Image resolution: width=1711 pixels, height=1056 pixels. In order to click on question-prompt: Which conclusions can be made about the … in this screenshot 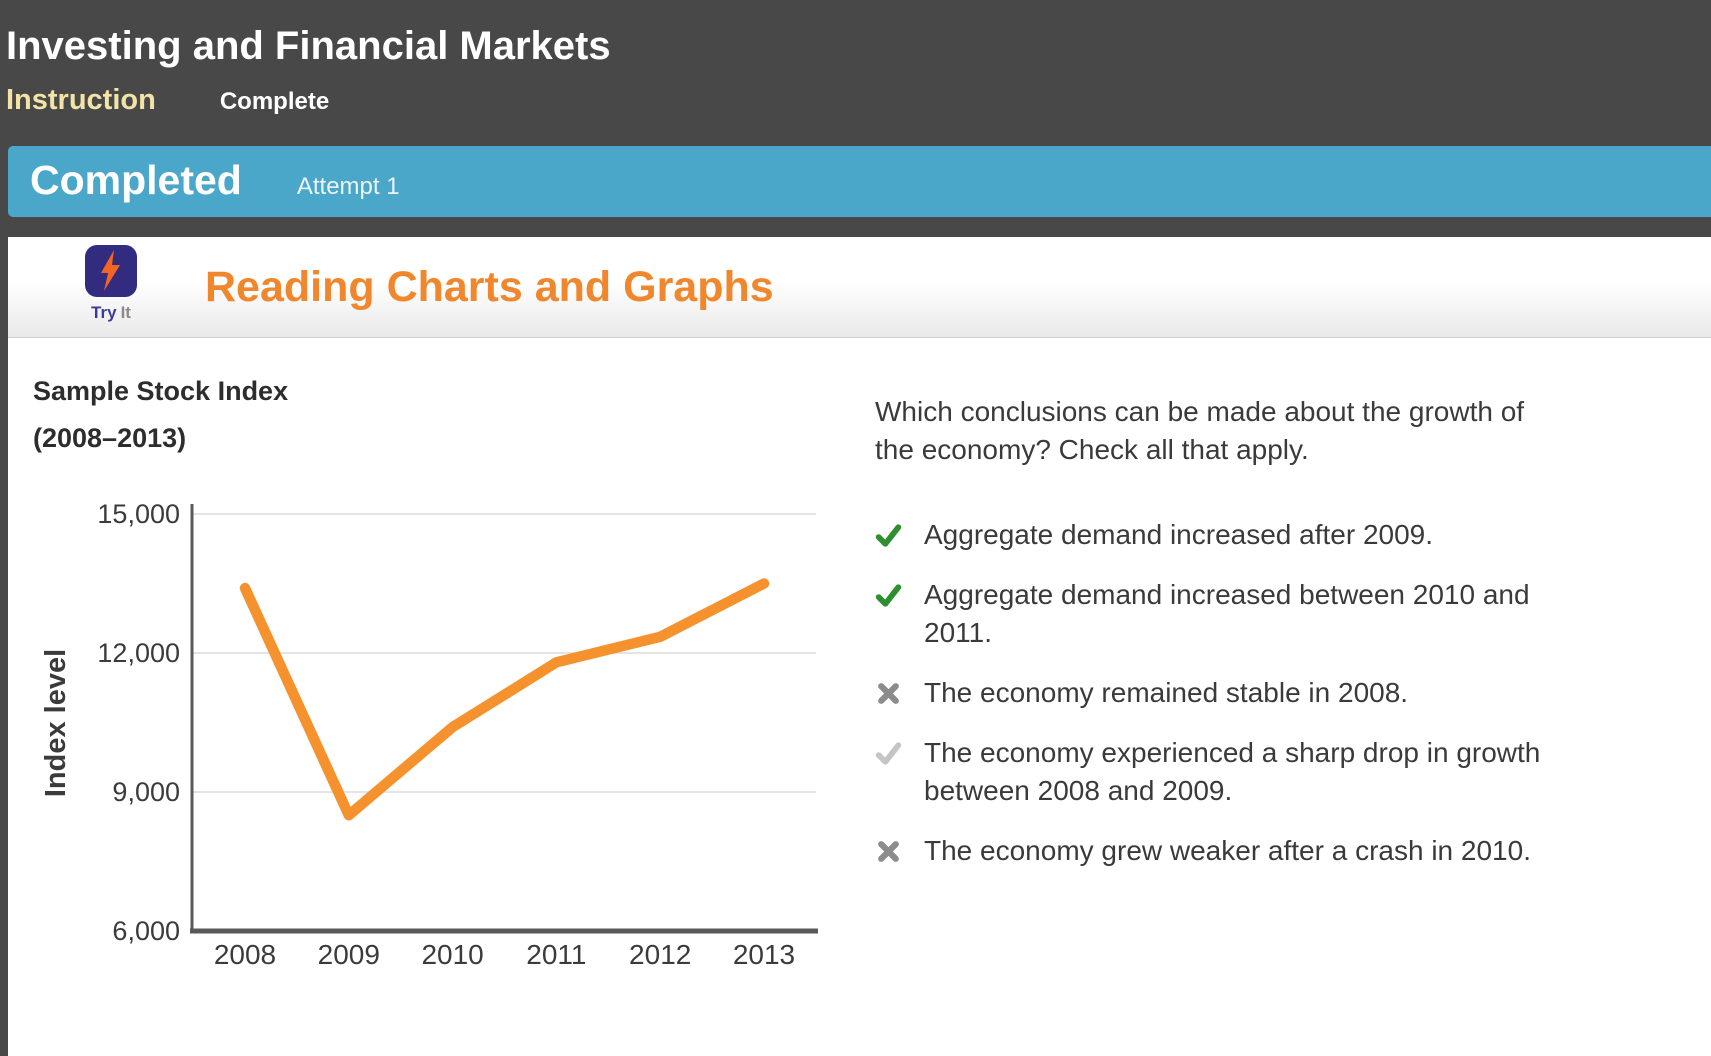, I will do `click(1200, 430)`.